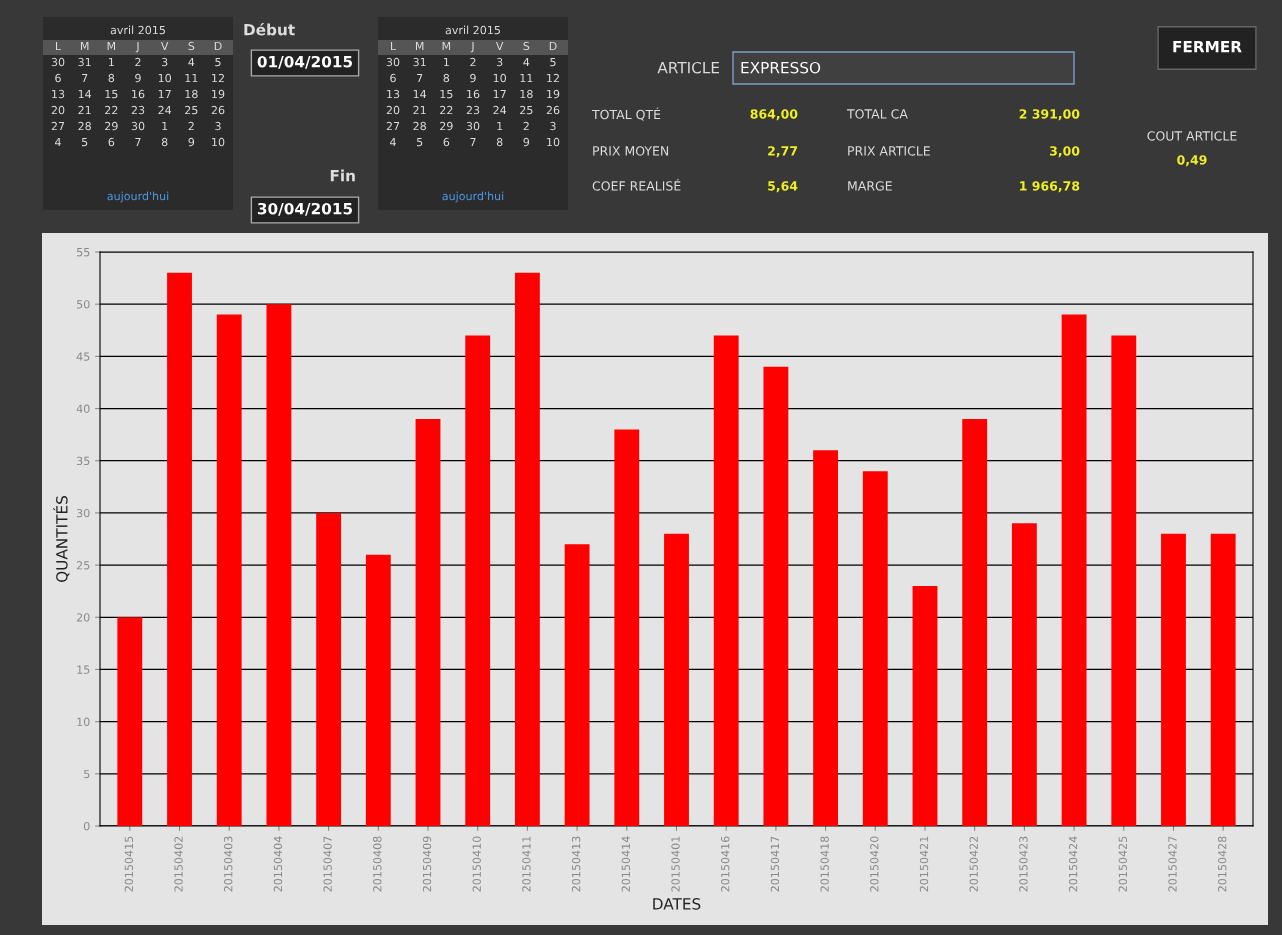 This screenshot has height=935, width=1282. What do you see at coordinates (973, 864) in the screenshot?
I see `x-tick-label: 20150422` at bounding box center [973, 864].